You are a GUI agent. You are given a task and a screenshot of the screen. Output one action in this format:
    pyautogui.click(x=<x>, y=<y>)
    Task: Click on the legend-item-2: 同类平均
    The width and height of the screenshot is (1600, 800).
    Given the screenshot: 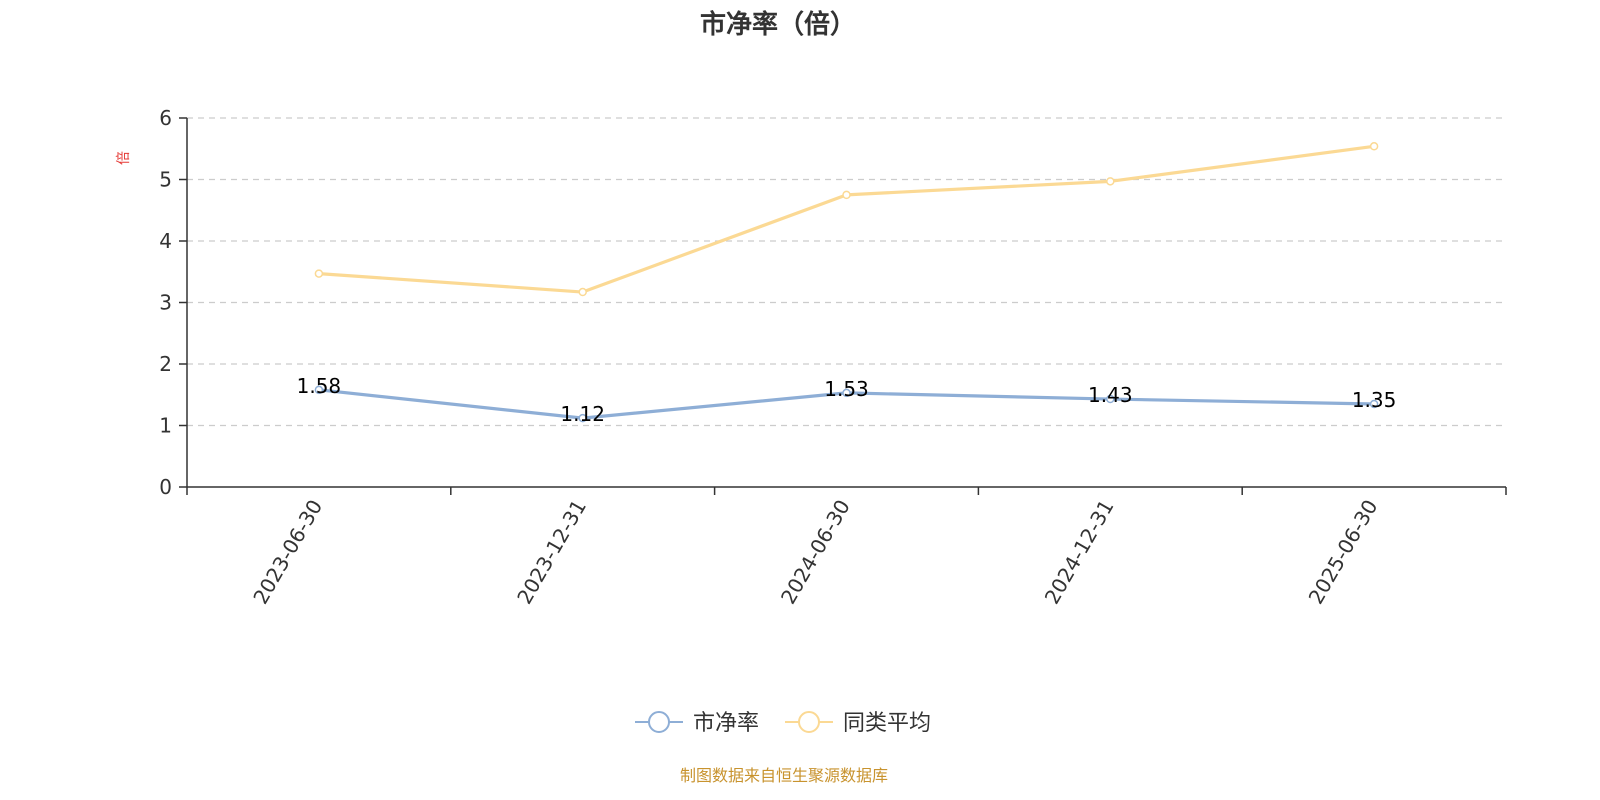 What is the action you would take?
    pyautogui.click(x=858, y=723)
    